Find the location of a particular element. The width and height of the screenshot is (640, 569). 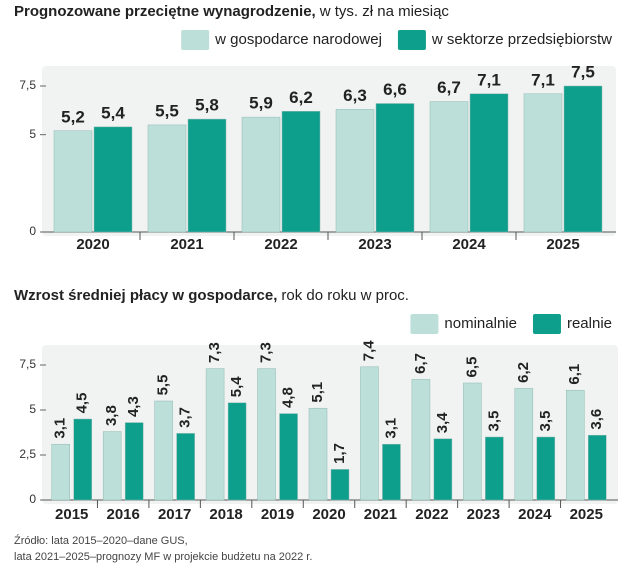

legend-label: w gospodarce narodowej is located at coordinates (298, 39).